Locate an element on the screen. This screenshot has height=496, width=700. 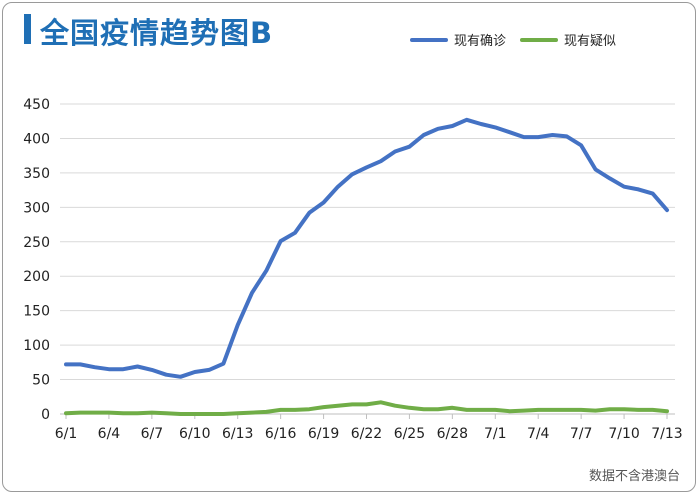
chart-legend: 现有确诊 现有疑似 is located at coordinates (520, 39).